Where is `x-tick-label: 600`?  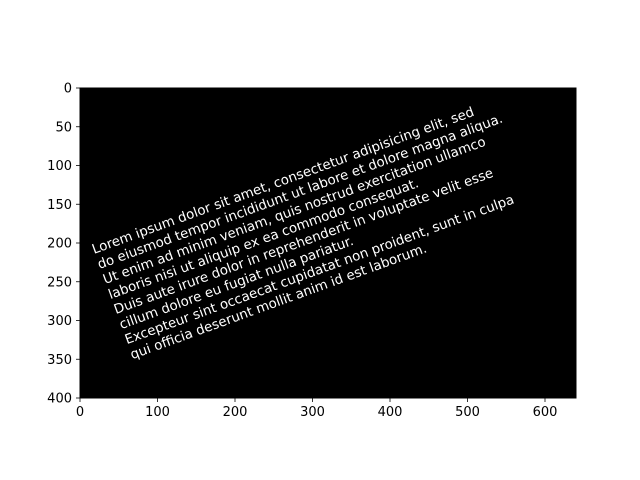 x-tick-label: 600 is located at coordinates (545, 412).